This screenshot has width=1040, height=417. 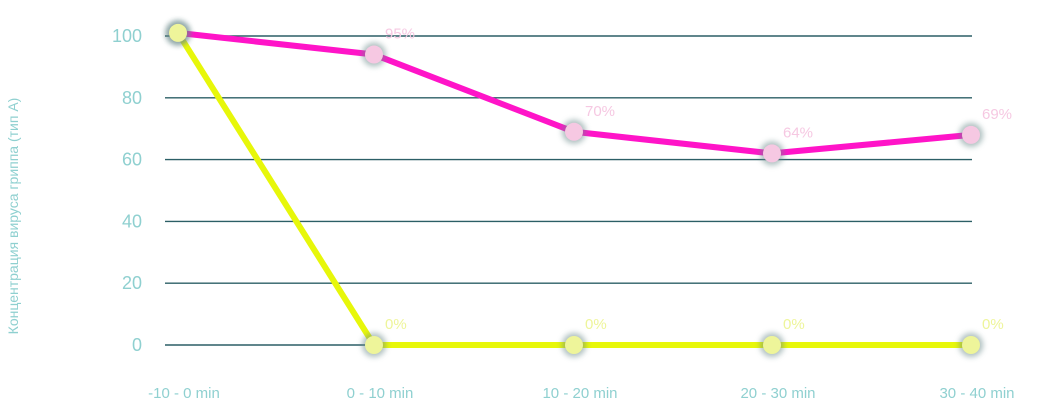 What do you see at coordinates (798, 132) in the screenshot?
I see `data-label-magenta: 64%` at bounding box center [798, 132].